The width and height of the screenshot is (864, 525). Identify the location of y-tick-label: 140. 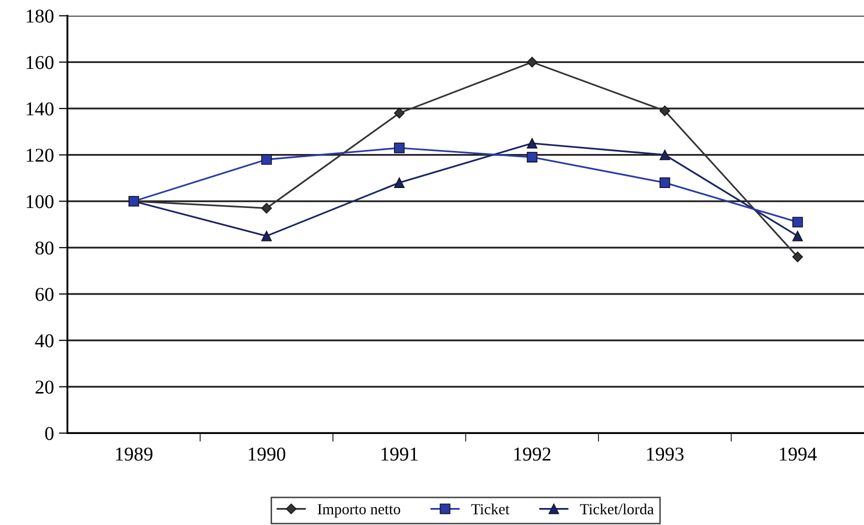
(40, 109).